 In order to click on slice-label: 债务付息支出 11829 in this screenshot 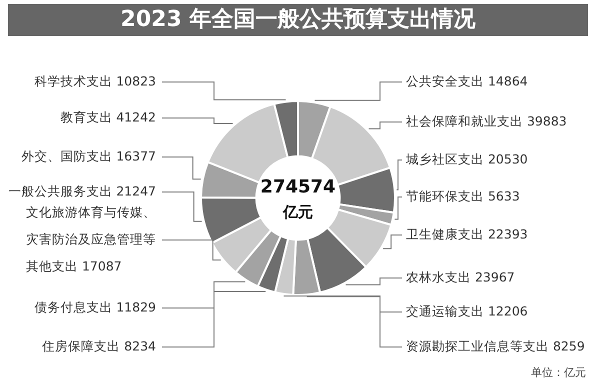, I will do `click(95, 306)`.